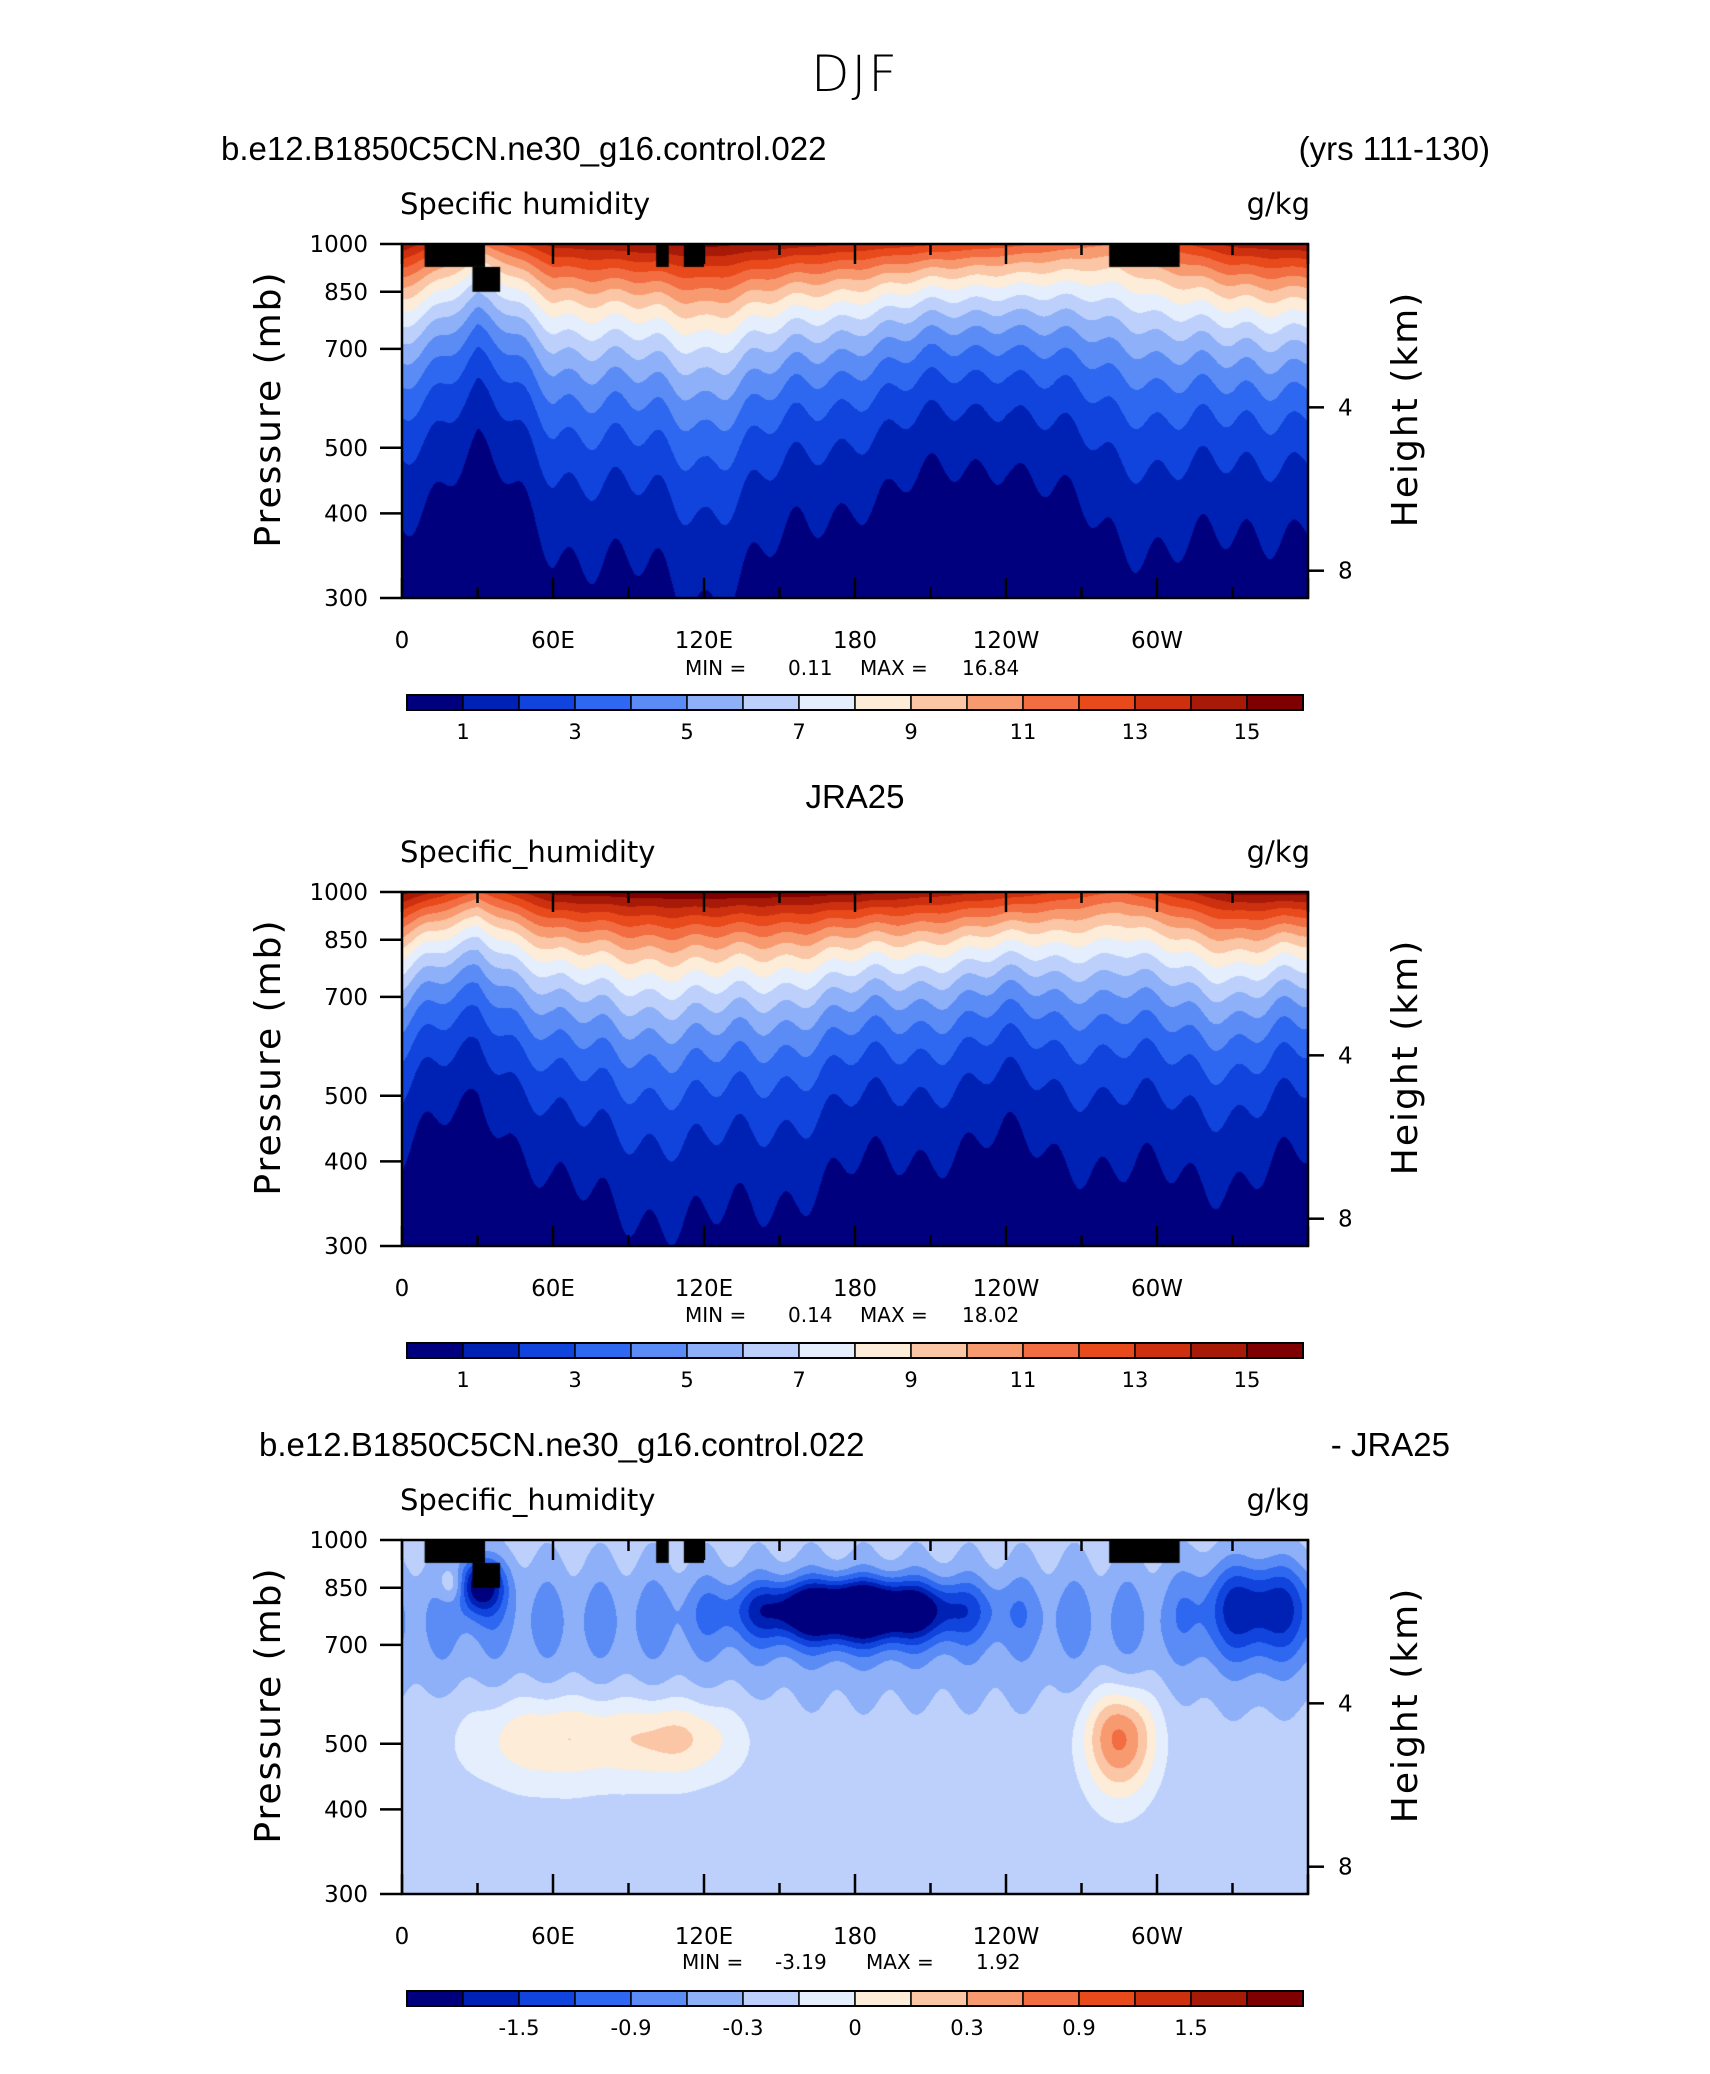 This screenshot has width=1710, height=2074. What do you see at coordinates (998, 1962) in the screenshot?
I see `panel-3-max-value: 1.92` at bounding box center [998, 1962].